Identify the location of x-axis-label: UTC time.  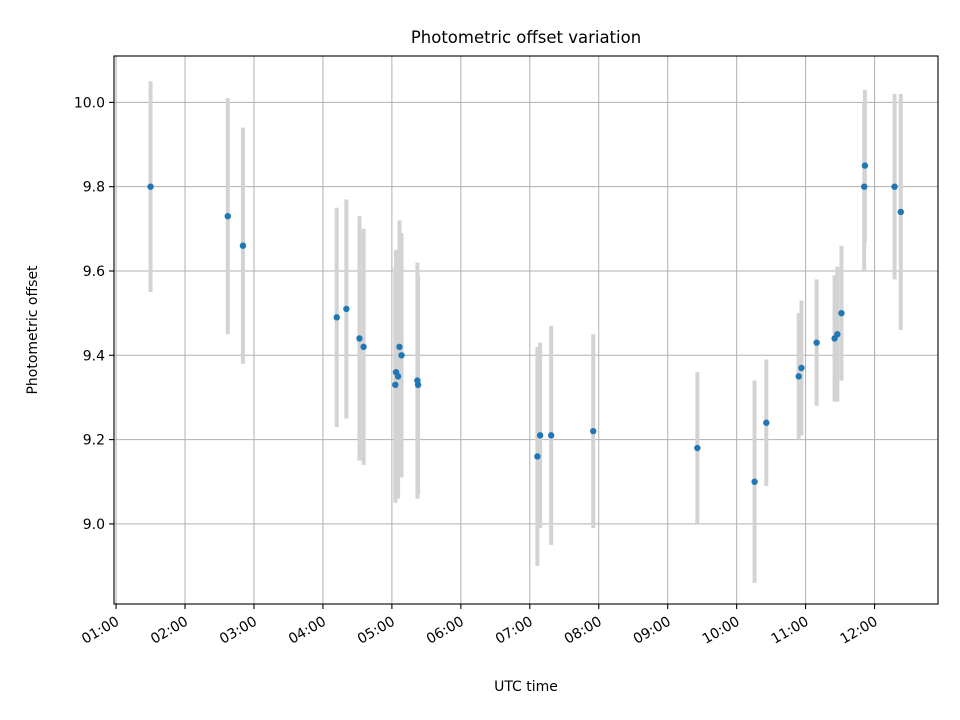
(526, 687).